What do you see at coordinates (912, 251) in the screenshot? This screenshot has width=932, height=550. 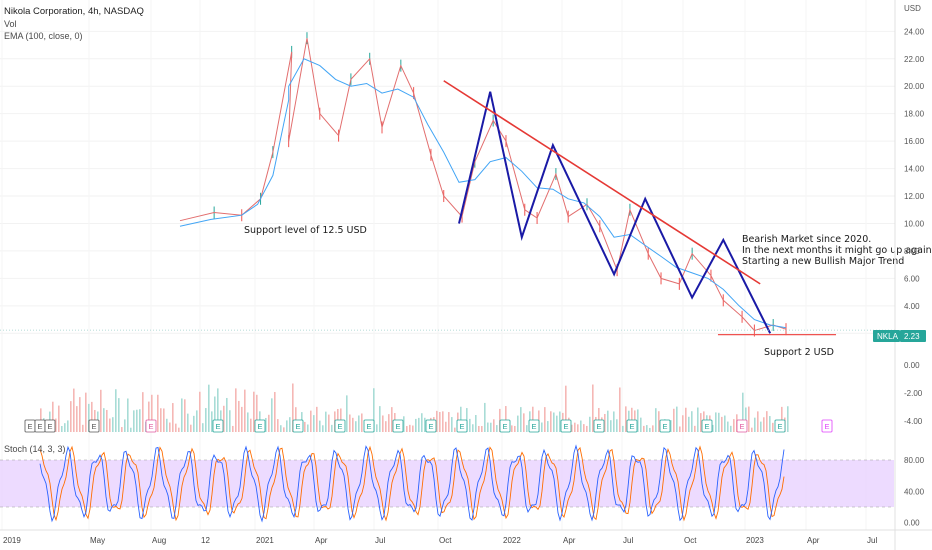 I see `price-tick-label: 8.00` at bounding box center [912, 251].